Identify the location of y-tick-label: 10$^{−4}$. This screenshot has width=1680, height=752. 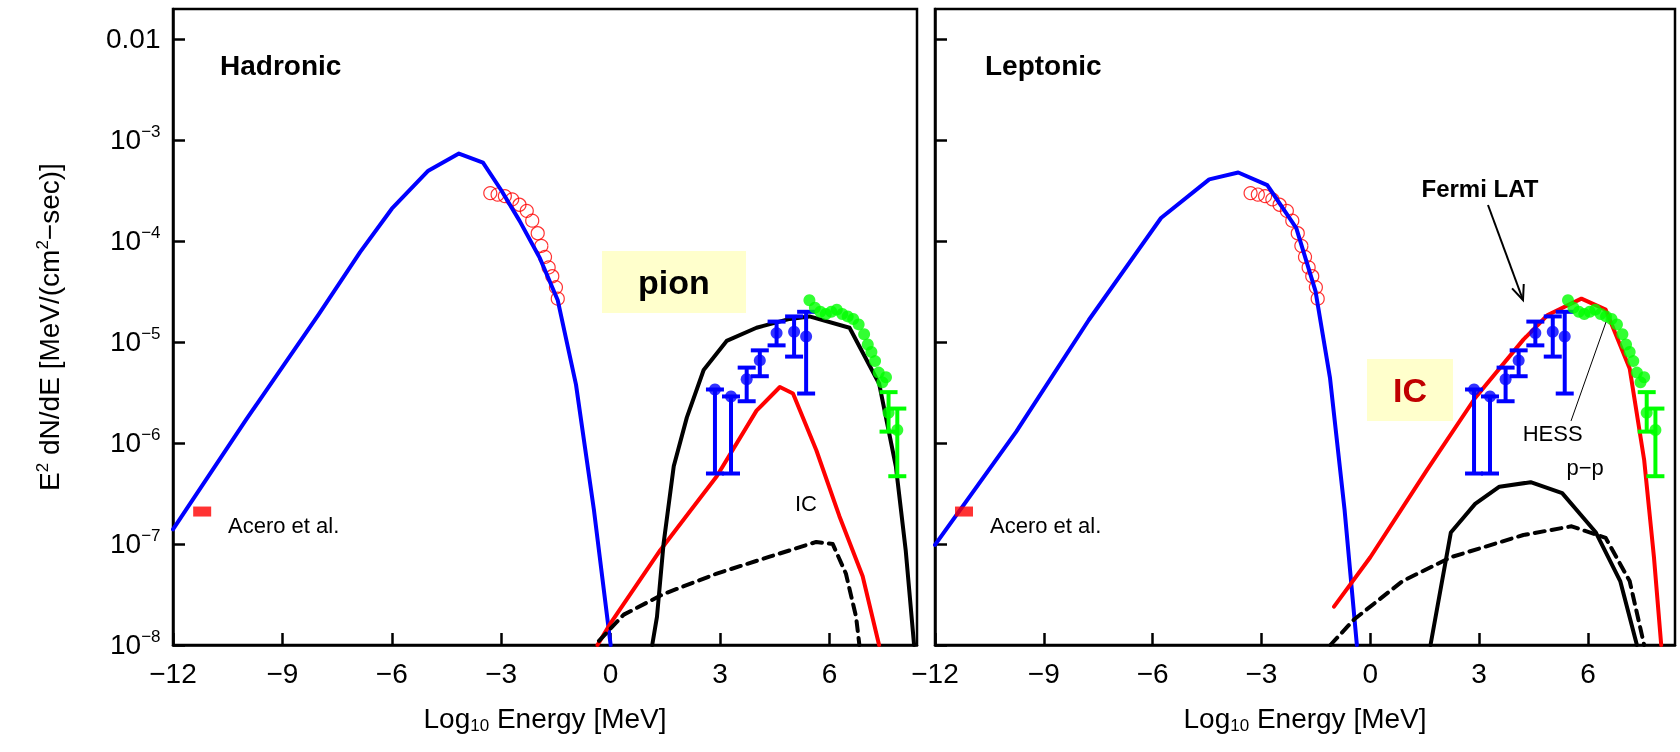
(135, 240).